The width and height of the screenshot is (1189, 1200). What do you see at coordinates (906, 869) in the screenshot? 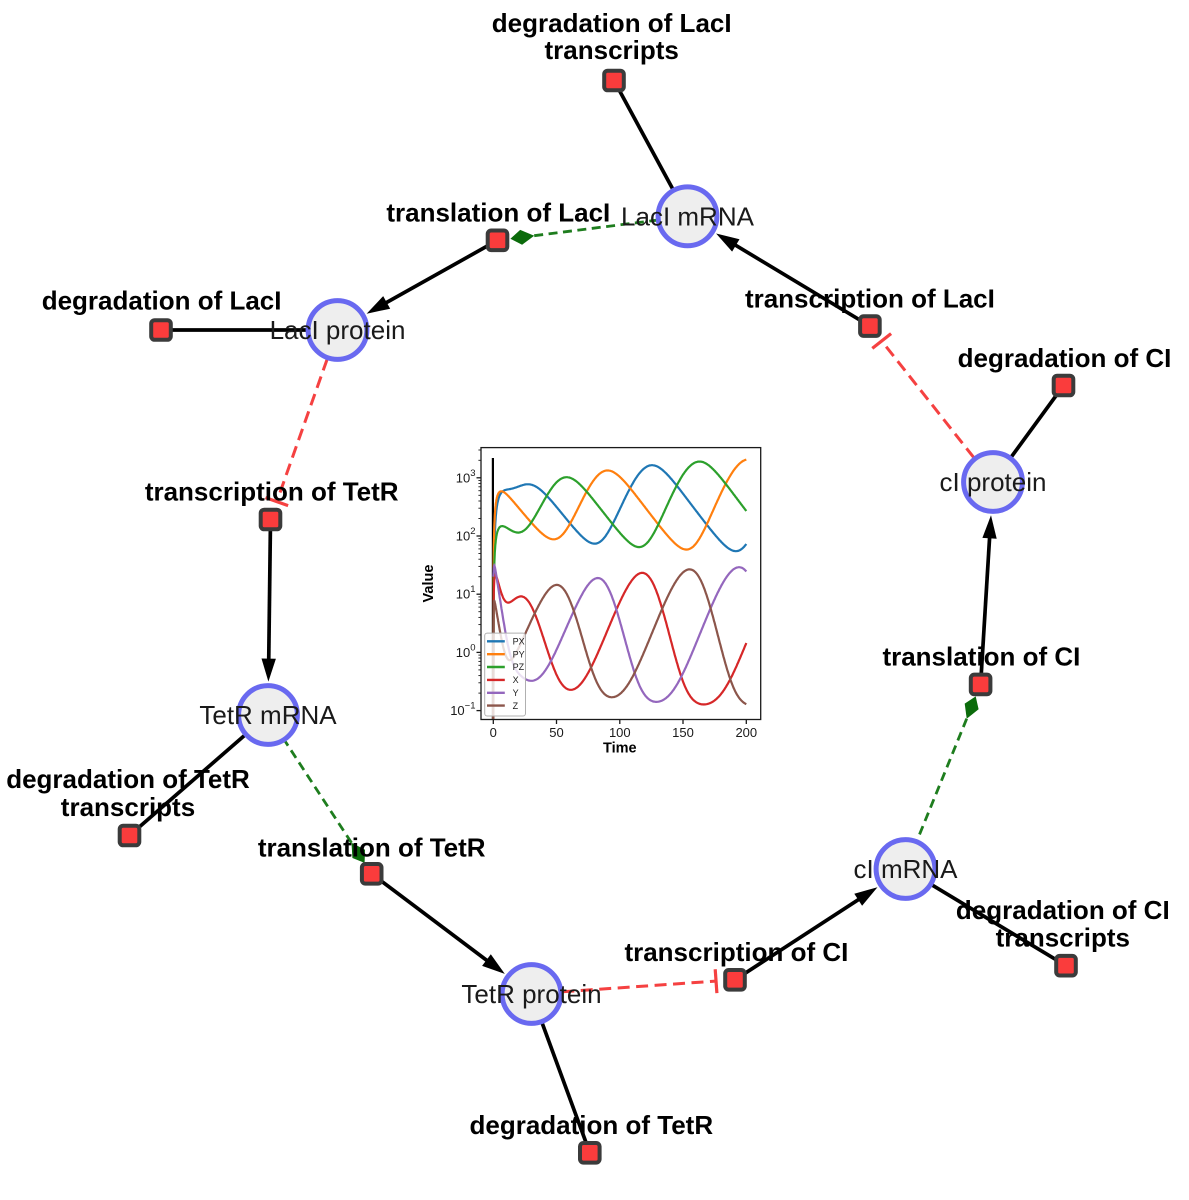
I see `svg-text: cI mRNA` at bounding box center [906, 869].